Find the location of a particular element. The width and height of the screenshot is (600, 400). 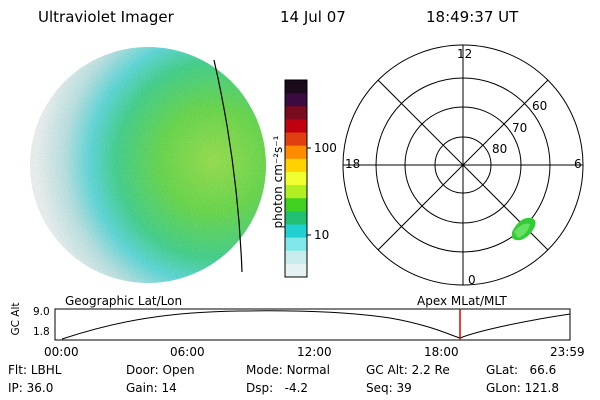

mlt-label-0: 0 is located at coordinates (472, 280).